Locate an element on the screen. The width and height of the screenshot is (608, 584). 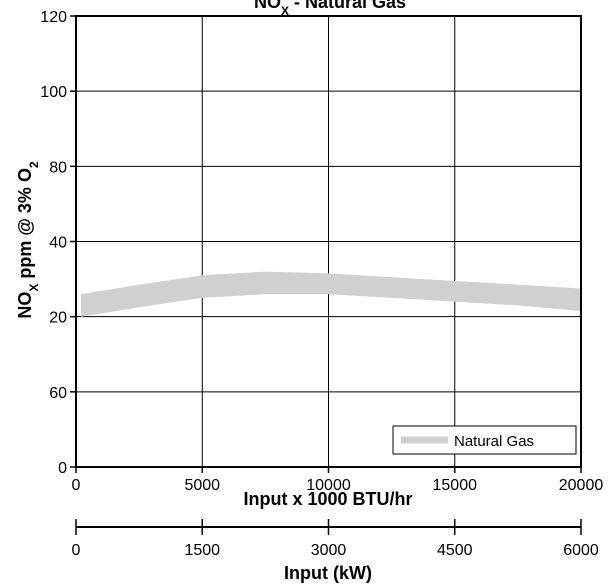
legend-label: Natural Gas is located at coordinates (494, 441).